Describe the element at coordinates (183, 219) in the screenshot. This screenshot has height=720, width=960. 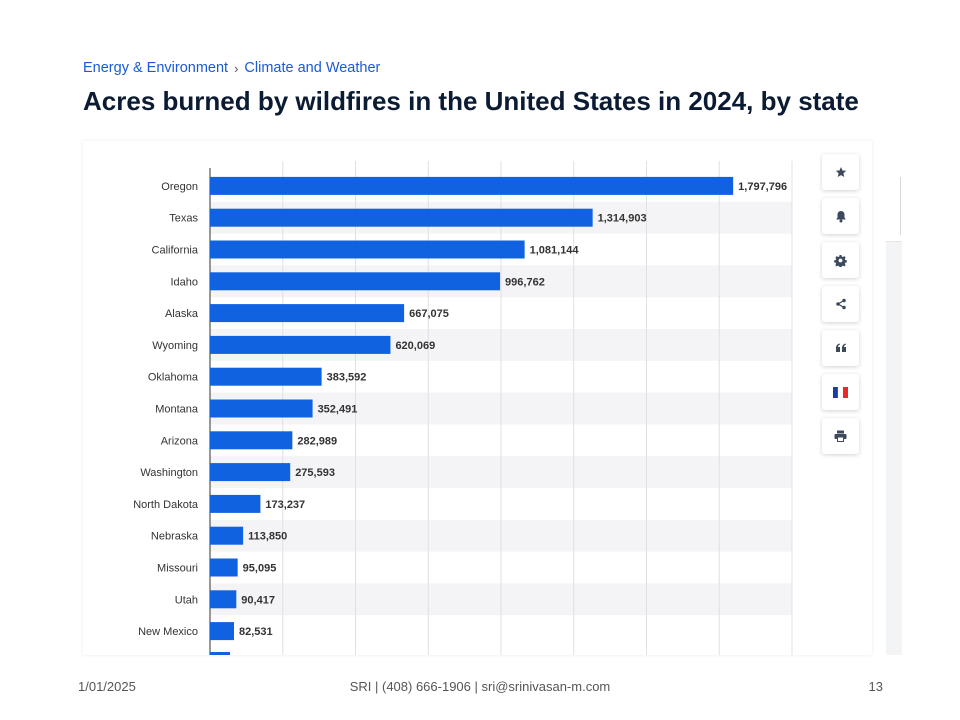
I see `category-label: Texas` at that location.